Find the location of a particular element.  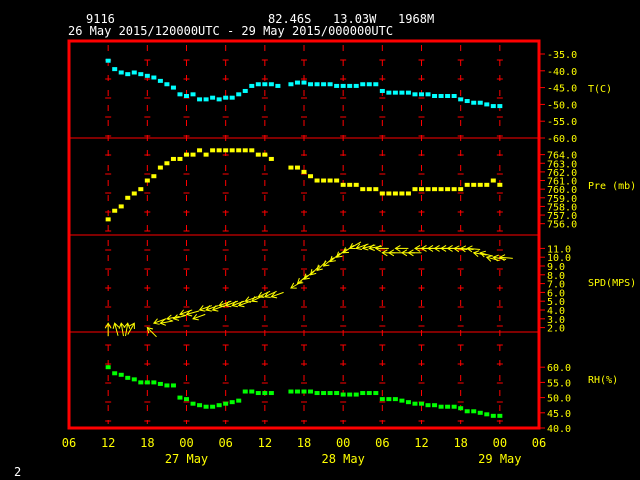

station-location: 82.46S 13.03W 1968M is located at coordinates (351, 19).